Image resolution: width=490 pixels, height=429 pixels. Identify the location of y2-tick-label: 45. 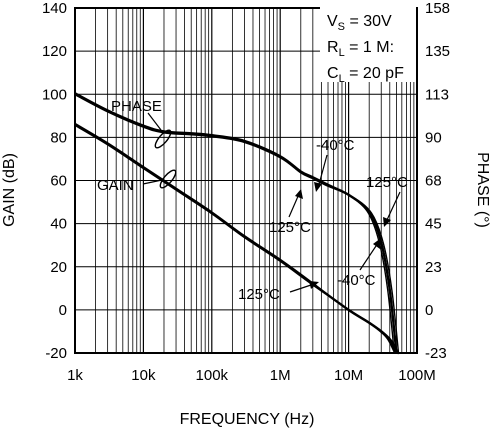
(433, 224).